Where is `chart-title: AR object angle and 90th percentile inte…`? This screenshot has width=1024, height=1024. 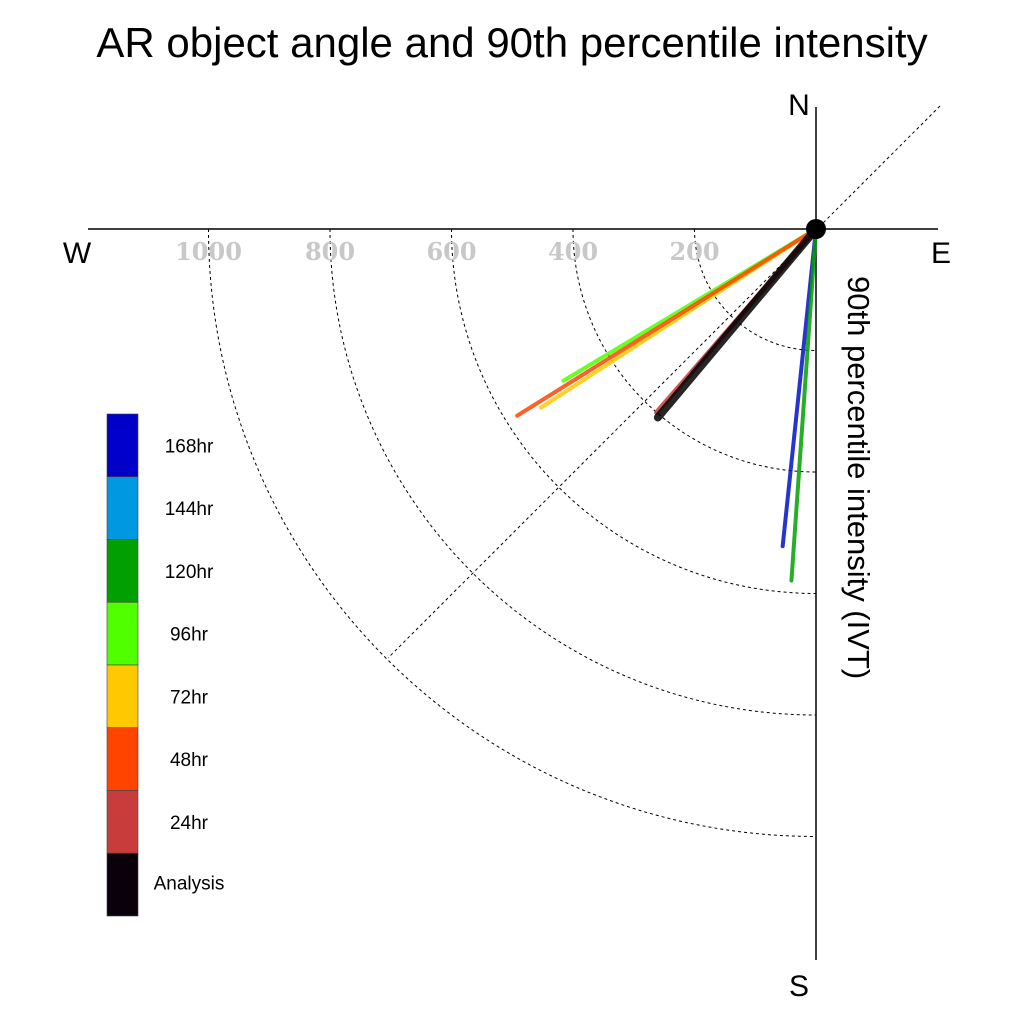
chart-title: AR object angle and 90th percentile inte… is located at coordinates (511, 42).